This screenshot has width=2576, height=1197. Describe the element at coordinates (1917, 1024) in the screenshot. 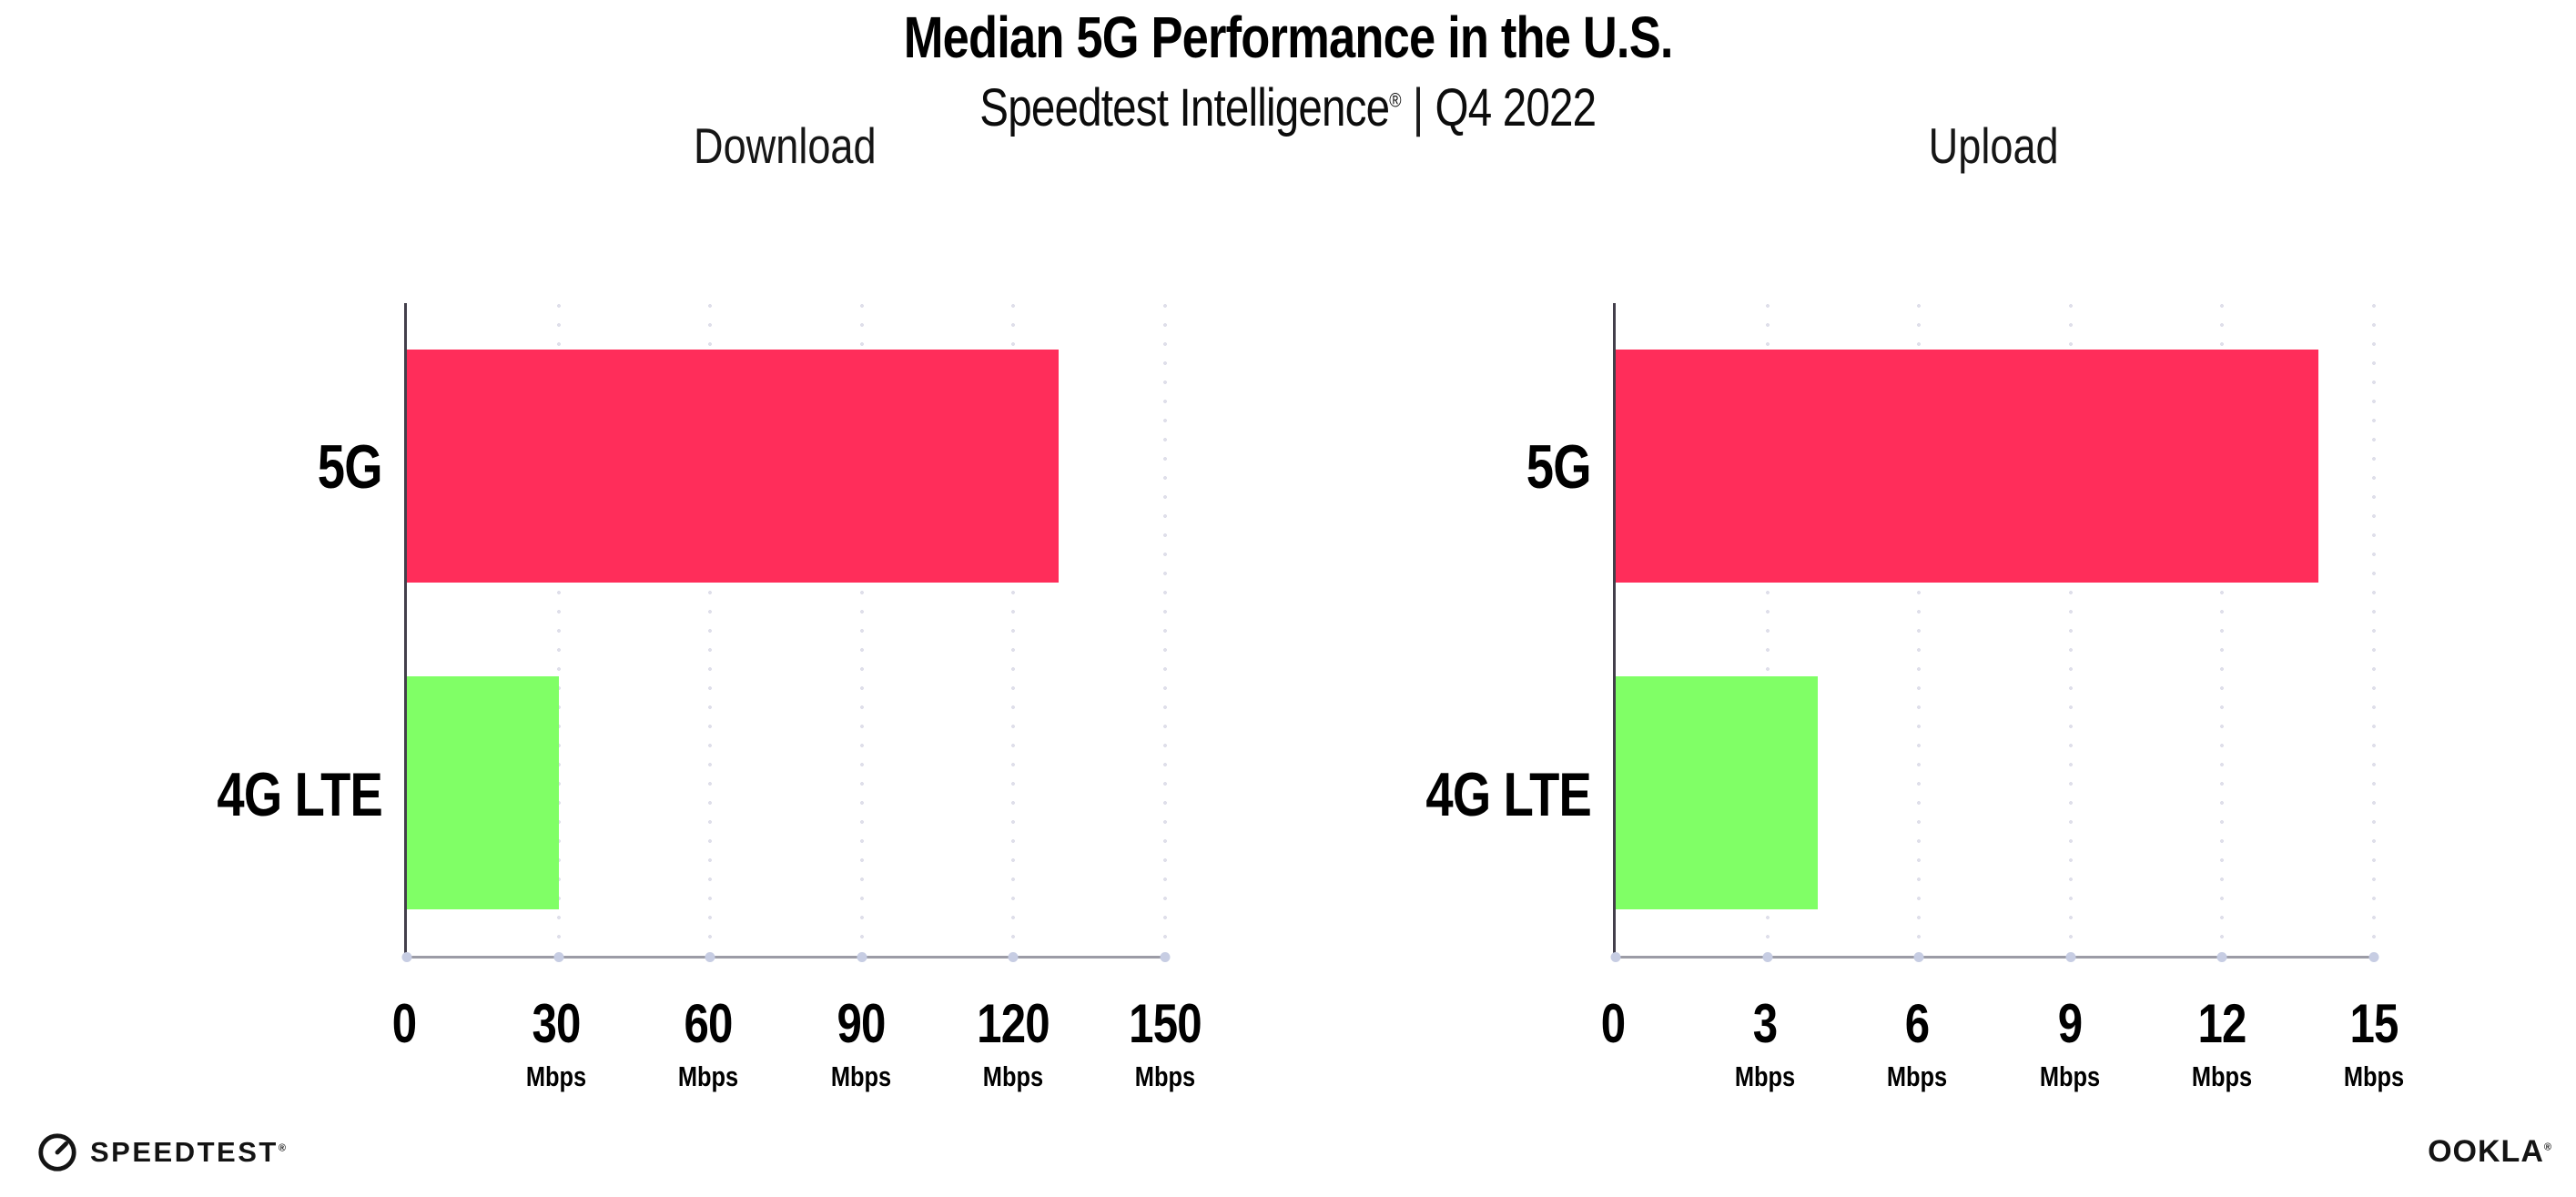

I see `x-tick-value: 6` at that location.